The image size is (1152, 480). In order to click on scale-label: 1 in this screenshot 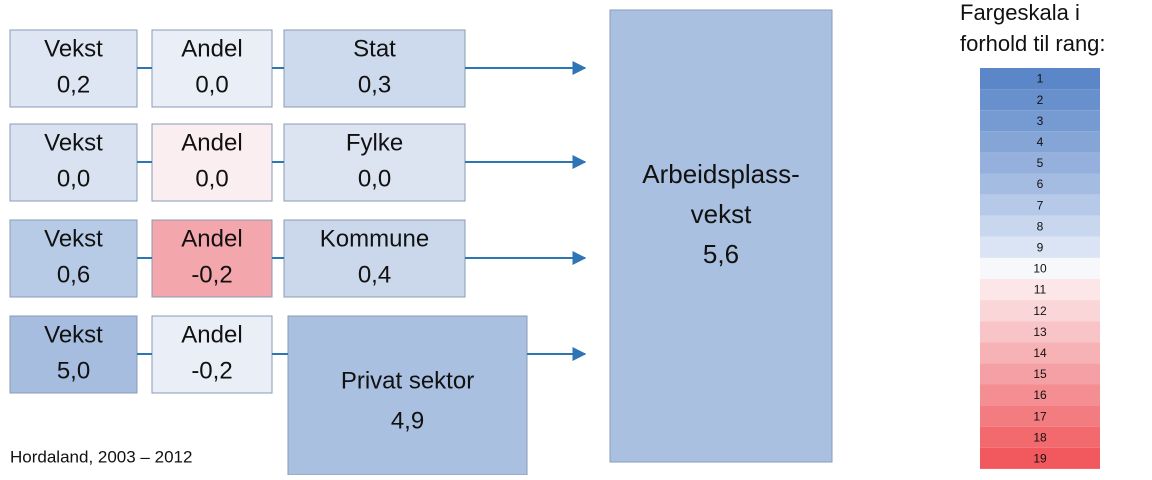, I will do `click(1040, 79)`.